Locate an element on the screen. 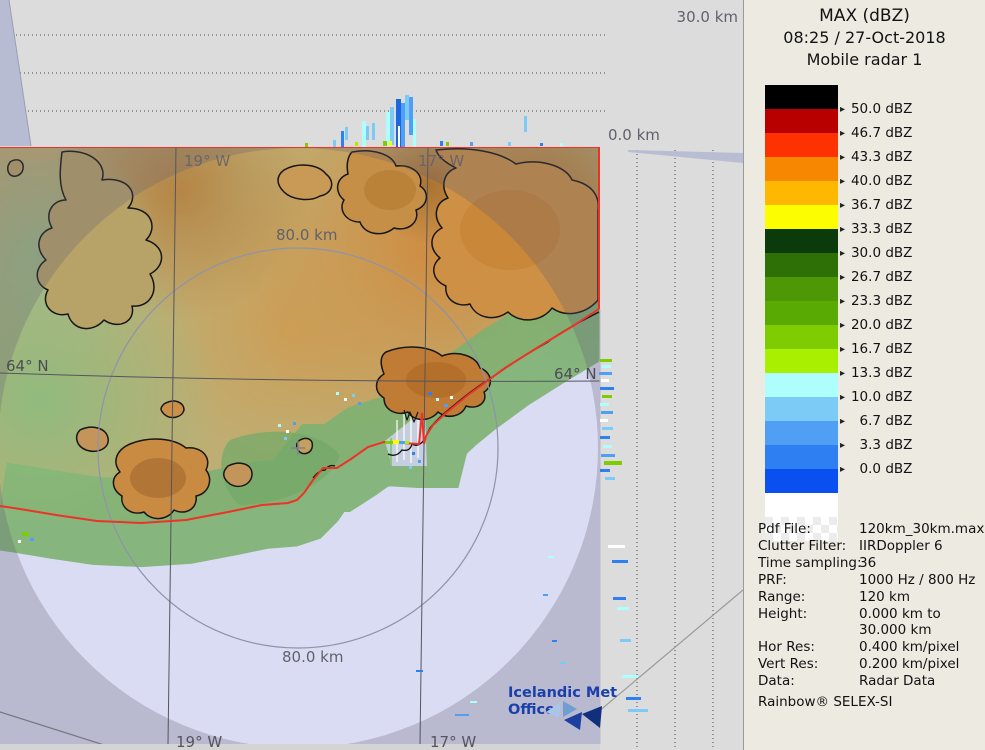  meridian-19w-bottom-label: 19° W is located at coordinates (199, 741).